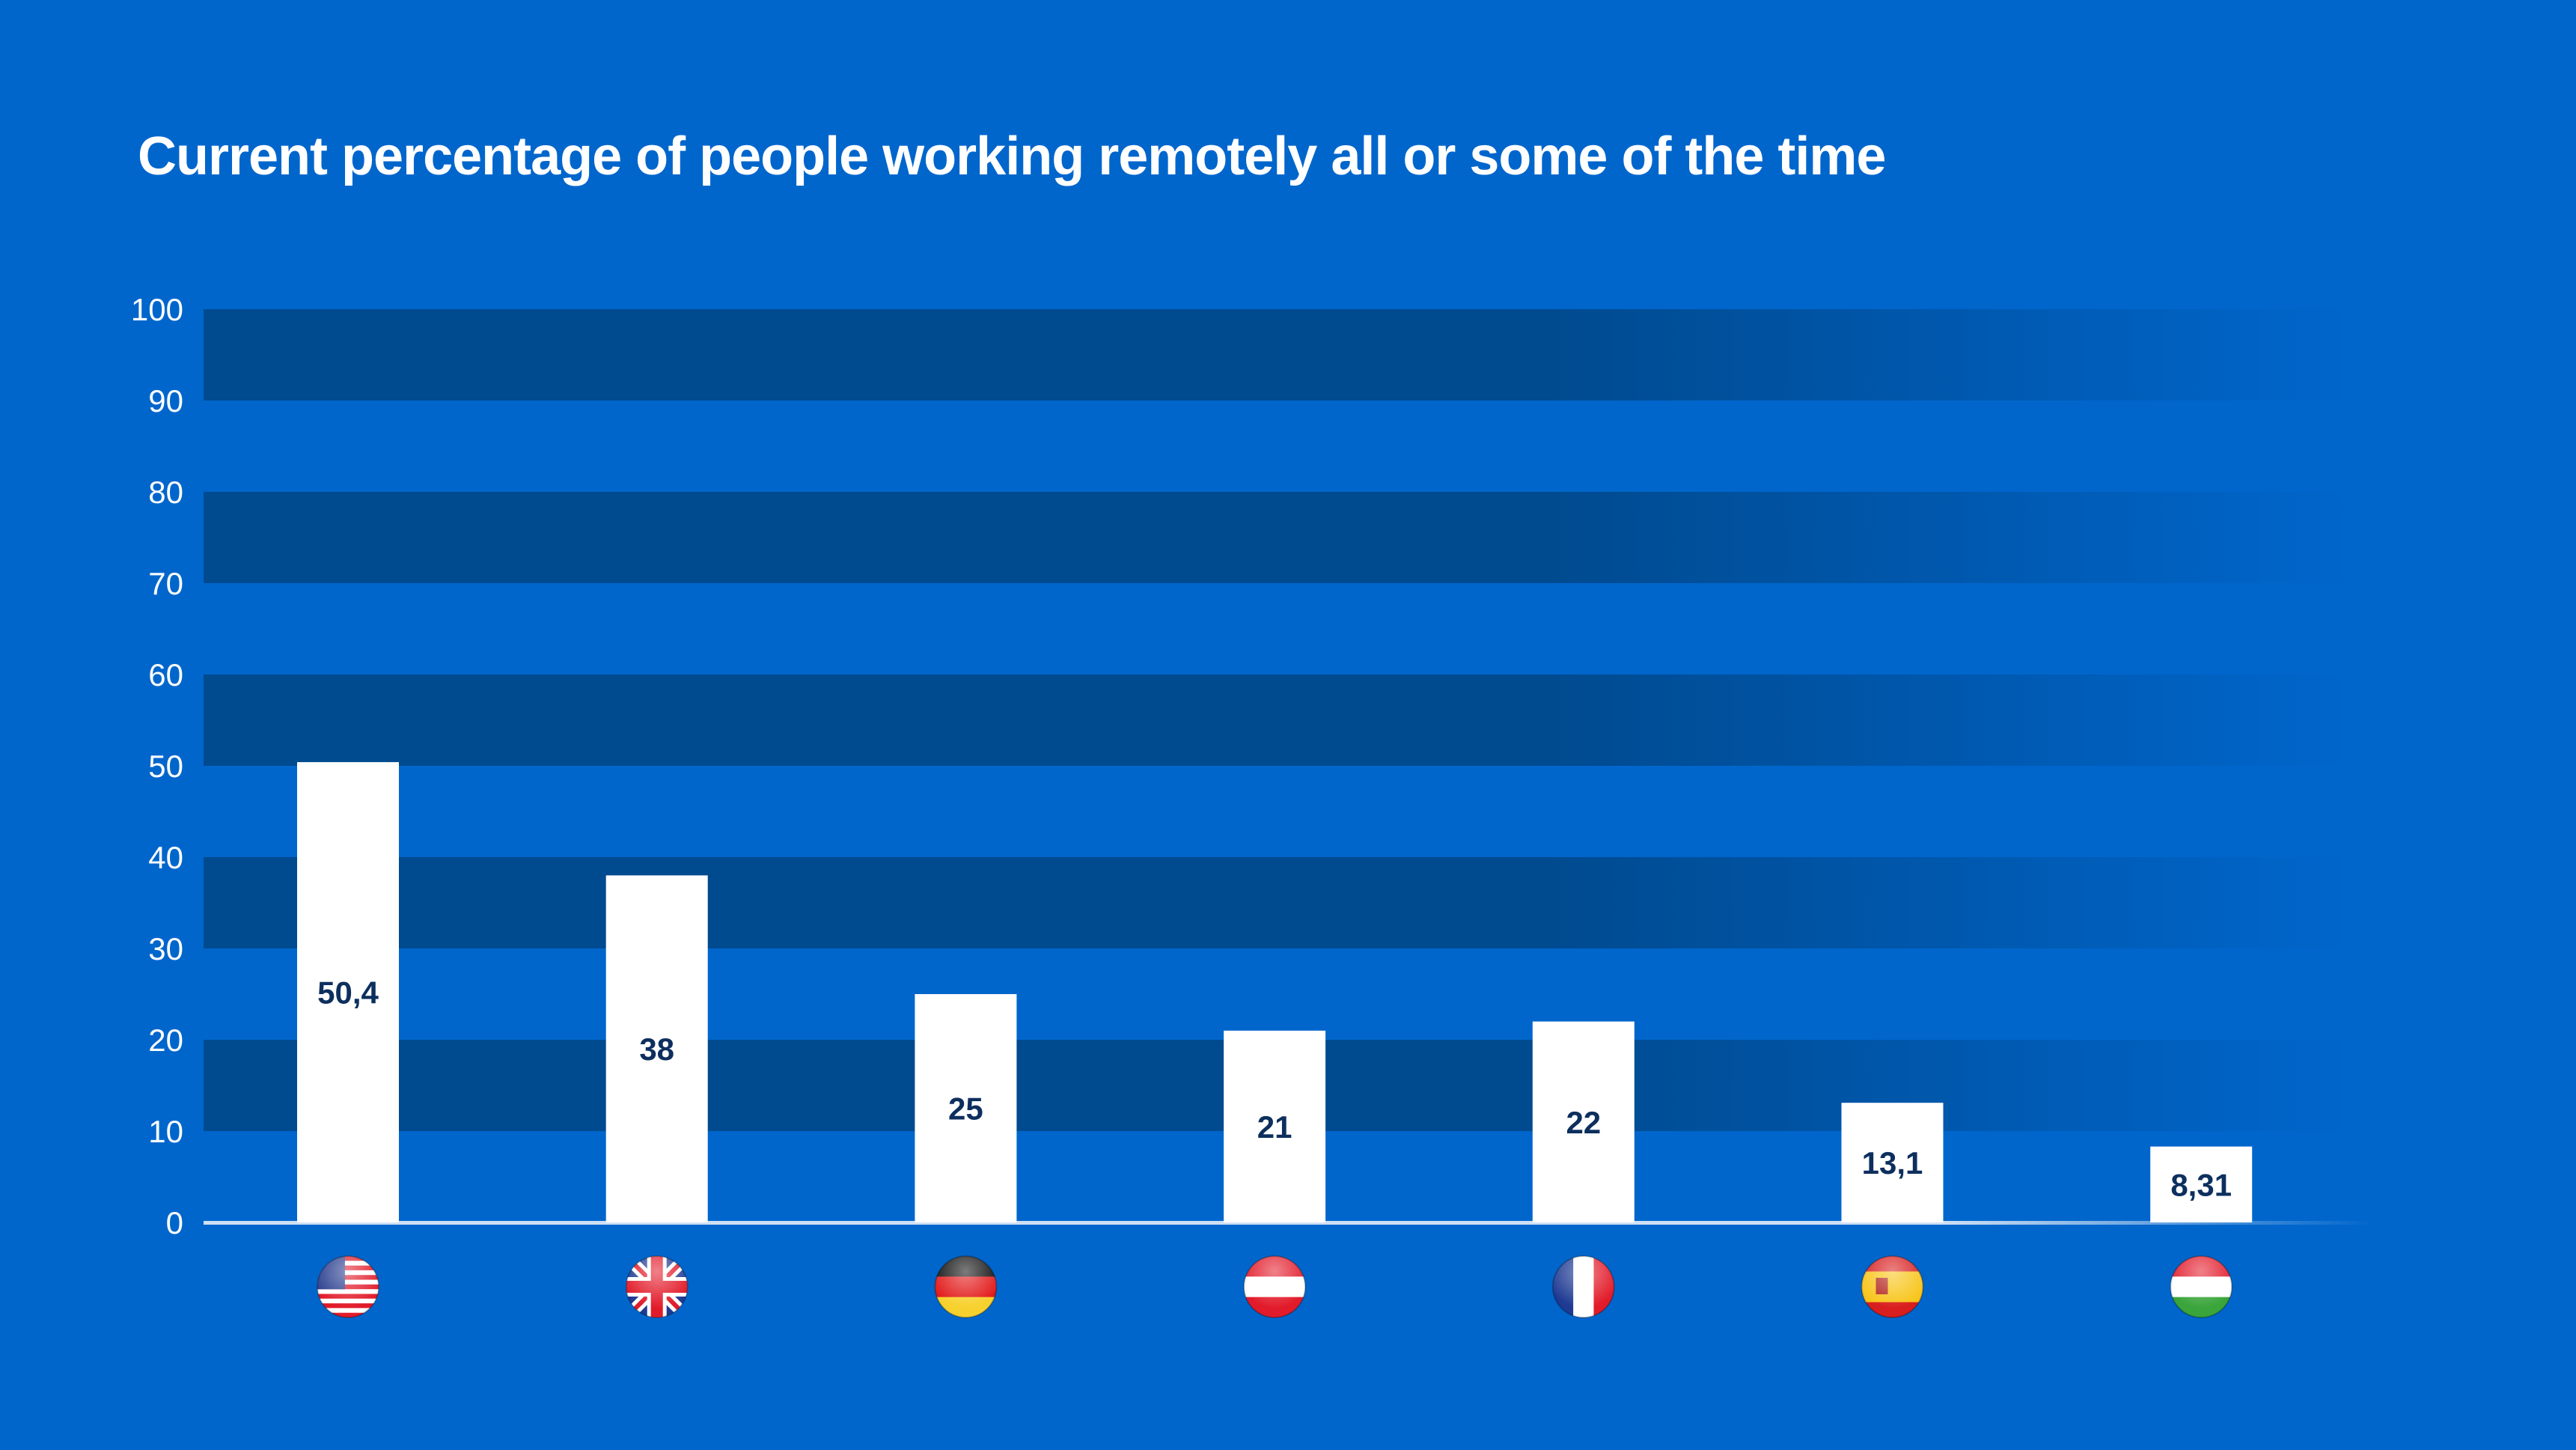 This screenshot has height=1450, width=2576. Describe the element at coordinates (1892, 1286) in the screenshot. I see `spain-flag-icon` at that location.